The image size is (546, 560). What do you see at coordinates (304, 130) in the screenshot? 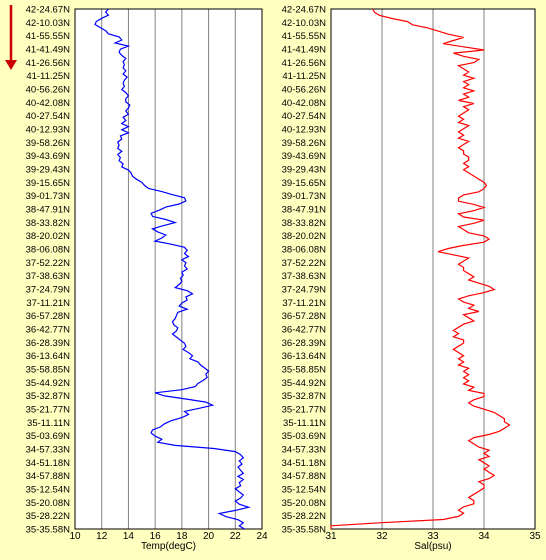
I see `sal-y-tick-label: 40-12.93N` at bounding box center [304, 130].